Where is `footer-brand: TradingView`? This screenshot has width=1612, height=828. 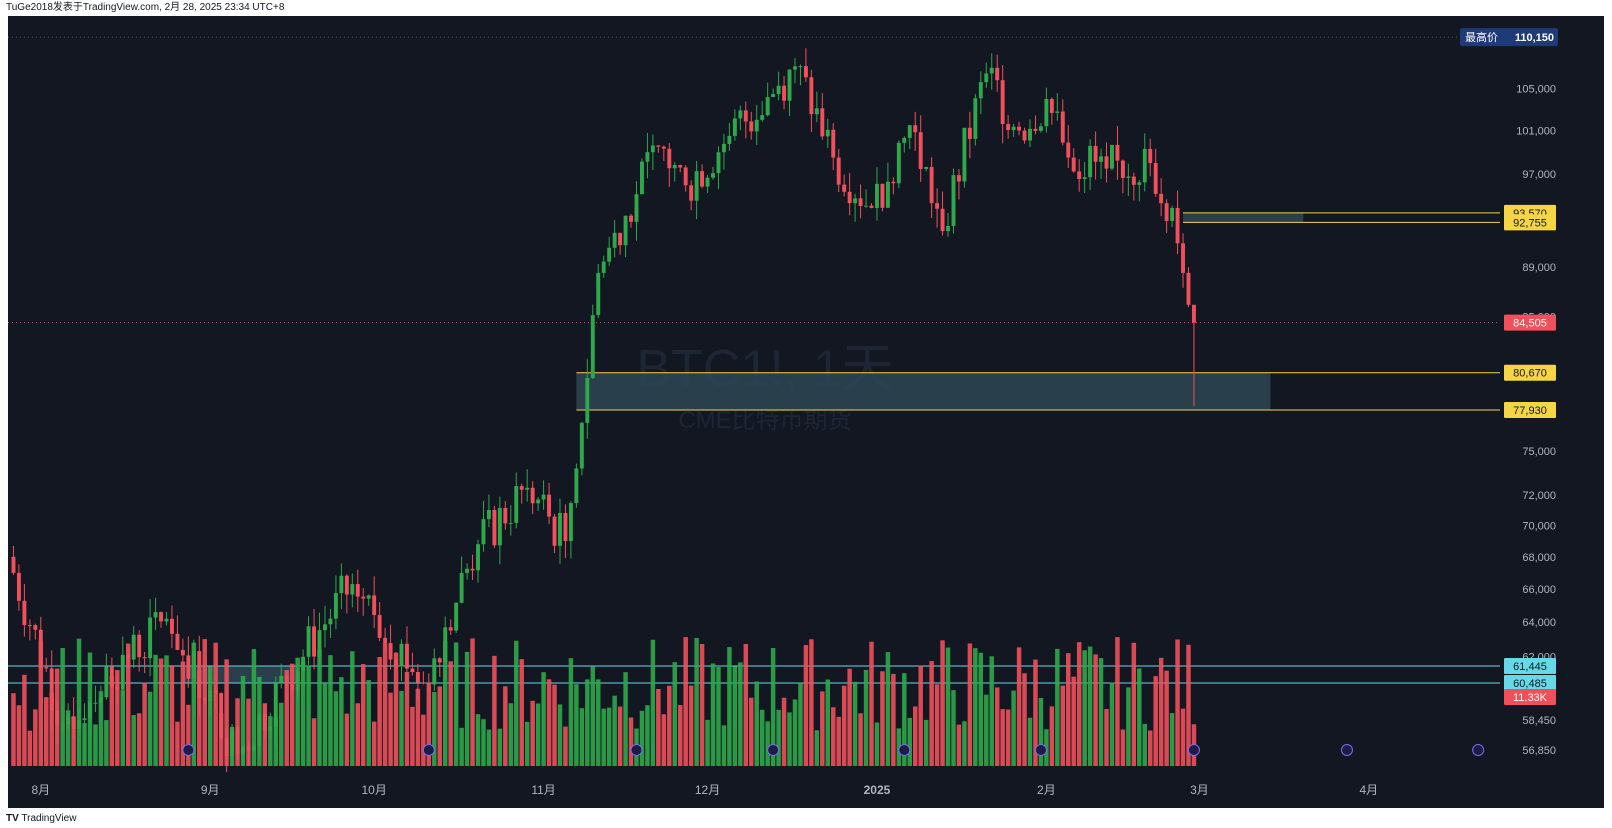
footer-brand: TradingView is located at coordinates (49, 818).